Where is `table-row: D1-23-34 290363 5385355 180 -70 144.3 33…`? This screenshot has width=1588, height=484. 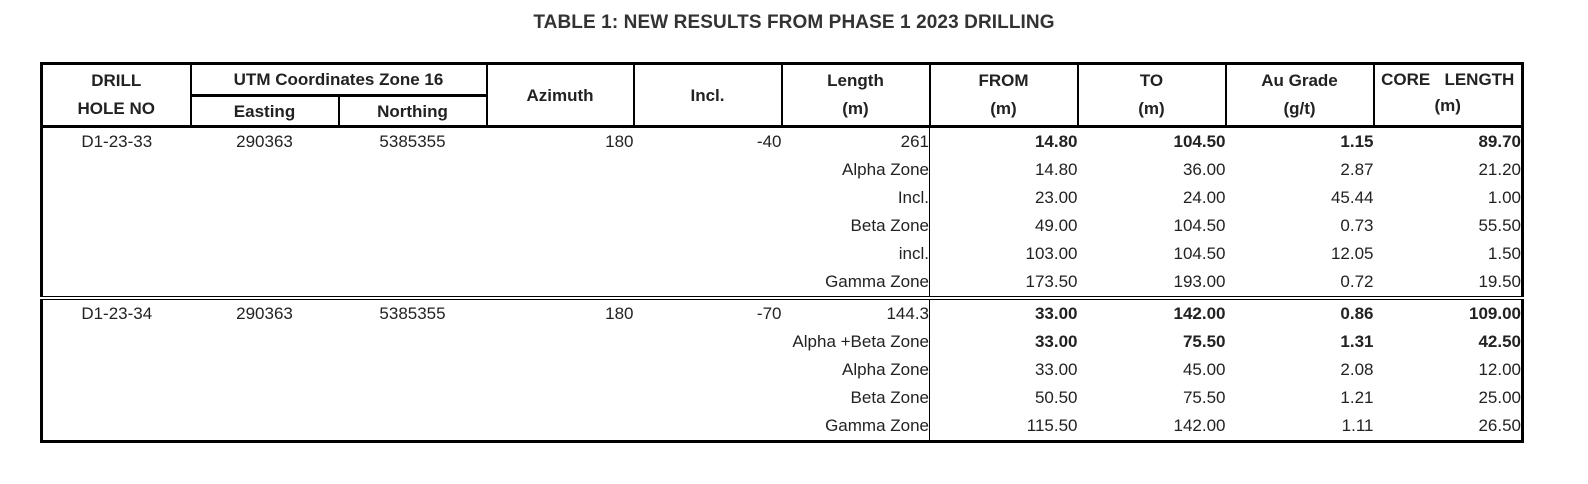
table-row: D1-23-34 290363 5385355 180 -70 144.3 33… is located at coordinates (782, 312).